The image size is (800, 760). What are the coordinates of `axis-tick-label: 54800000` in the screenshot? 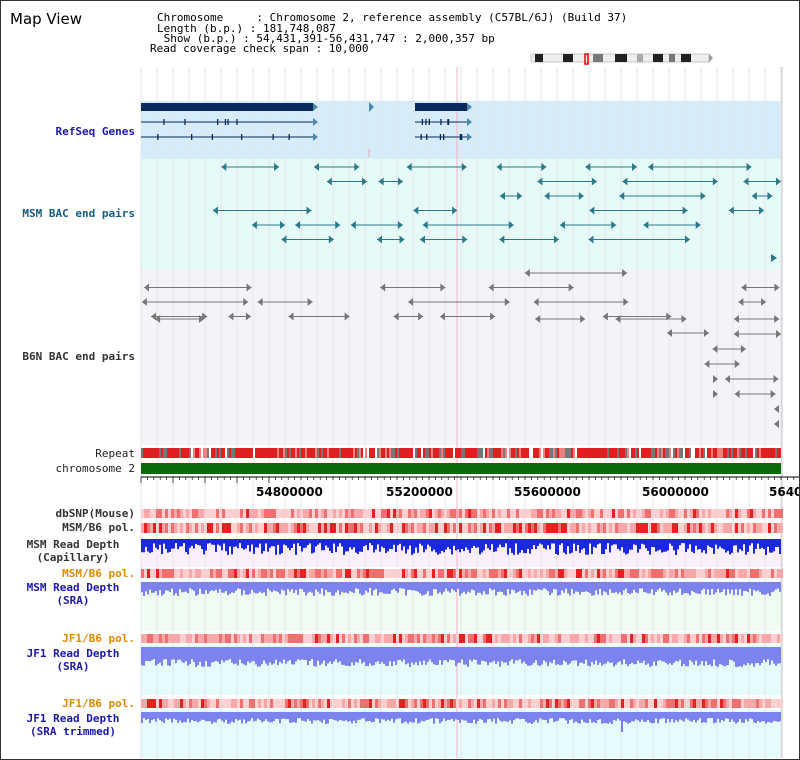 It's located at (289, 492).